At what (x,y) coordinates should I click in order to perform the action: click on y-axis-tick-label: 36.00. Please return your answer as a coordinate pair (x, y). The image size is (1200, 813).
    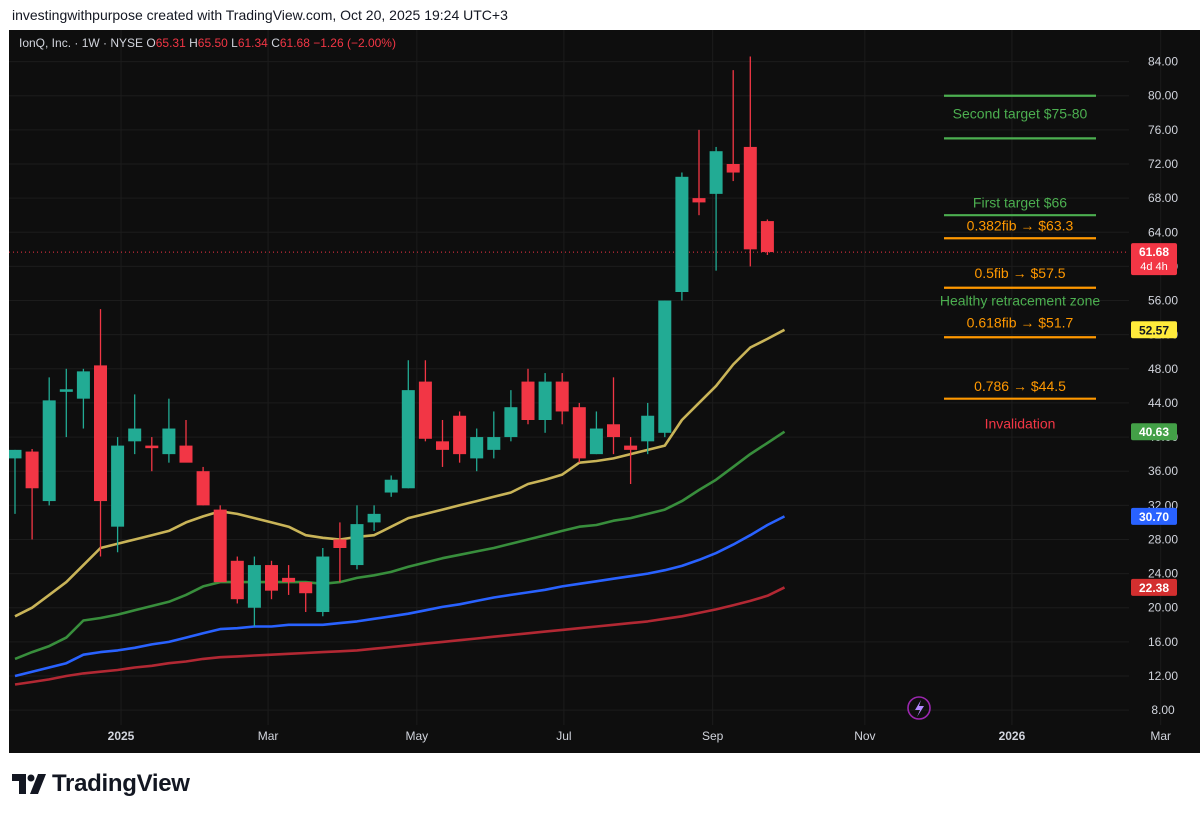
    Looking at the image, I should click on (1163, 471).